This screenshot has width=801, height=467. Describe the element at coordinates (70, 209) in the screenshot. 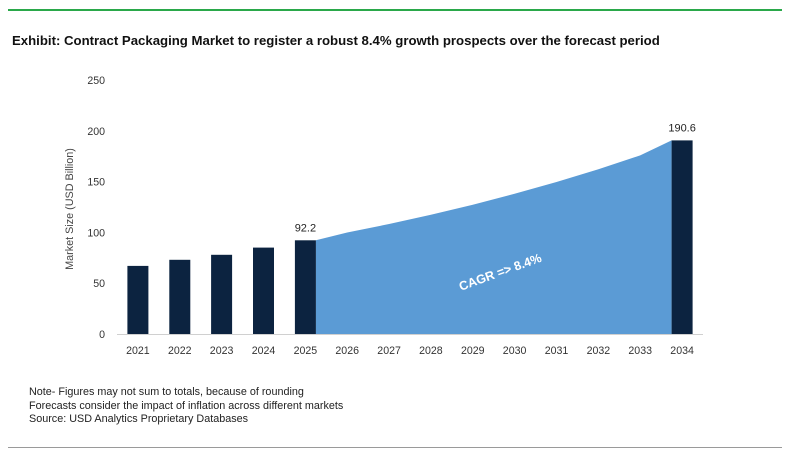

I see `y-axis-title: Market Size (USD Billion)` at that location.